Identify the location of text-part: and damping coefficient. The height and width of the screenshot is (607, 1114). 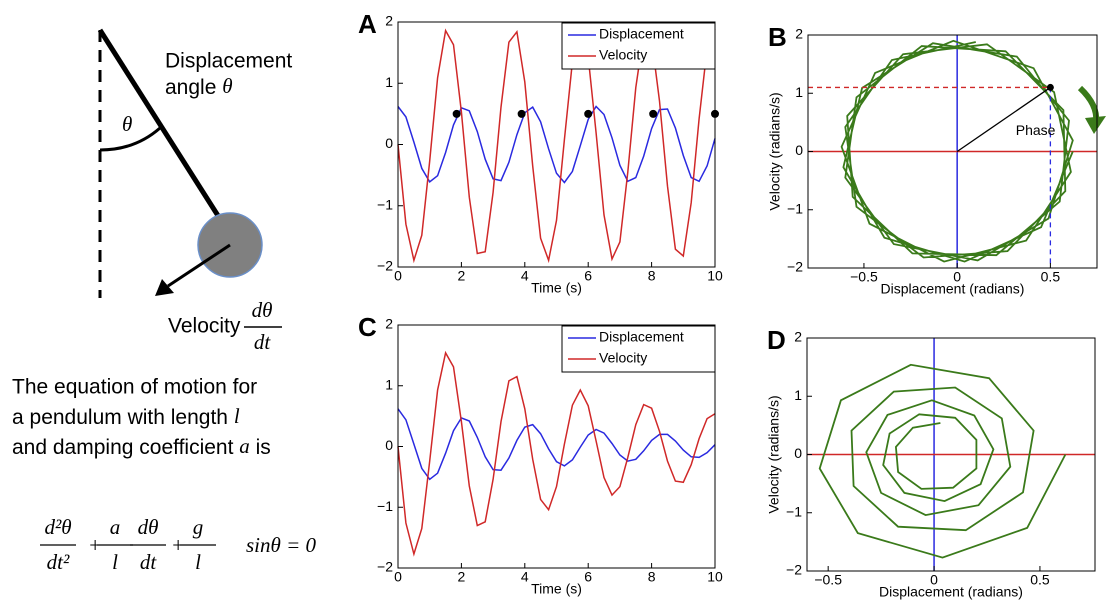
(123, 447).